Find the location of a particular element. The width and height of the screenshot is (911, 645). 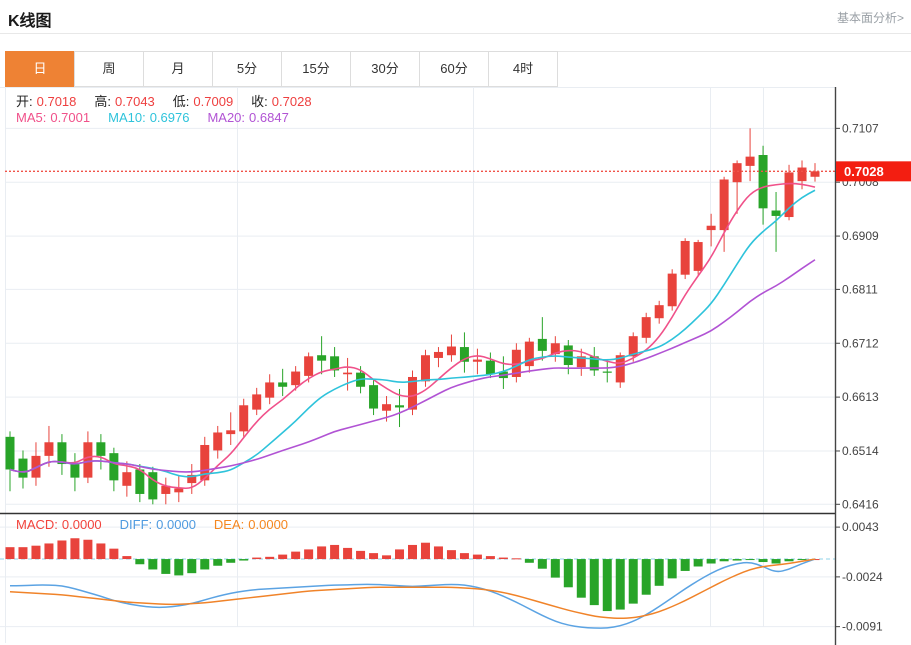

main-axis-label: 0.6416 is located at coordinates (860, 504).